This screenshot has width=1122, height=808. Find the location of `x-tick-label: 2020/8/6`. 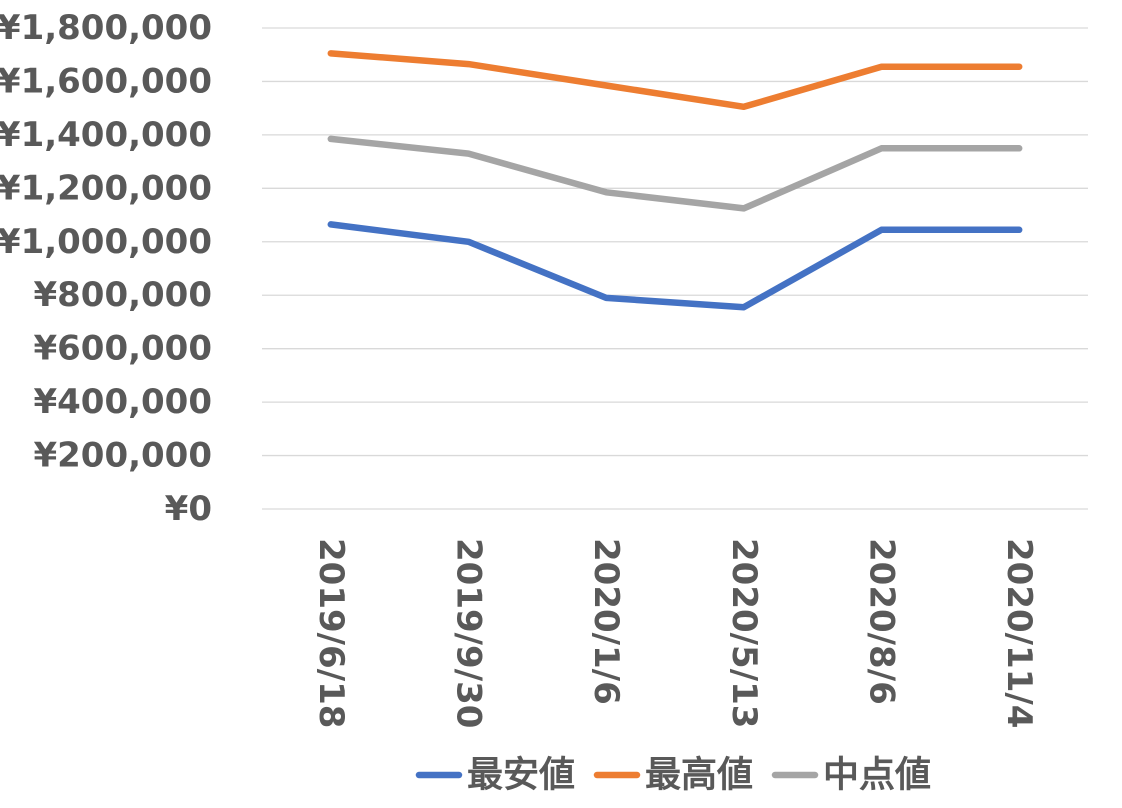

x-tick-label: 2020/8/6 is located at coordinates (882, 621).